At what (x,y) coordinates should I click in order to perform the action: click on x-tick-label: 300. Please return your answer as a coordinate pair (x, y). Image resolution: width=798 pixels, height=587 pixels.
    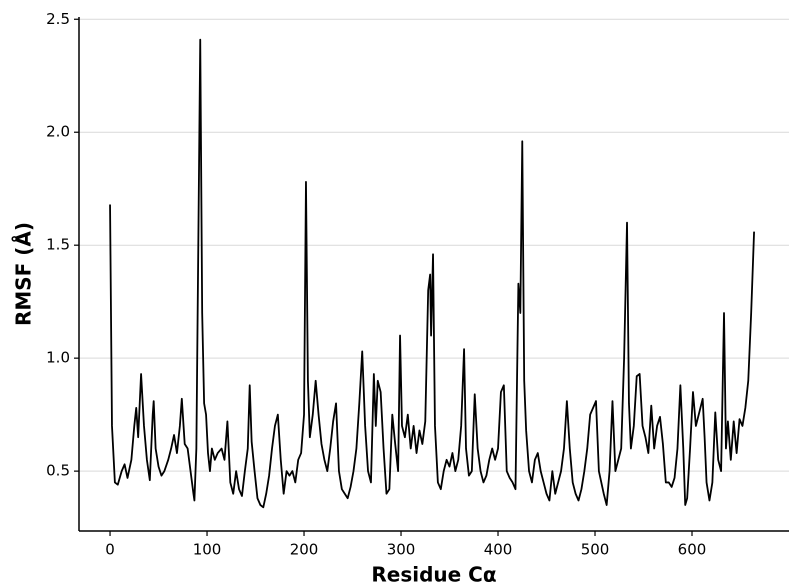
    Looking at the image, I should click on (401, 550).